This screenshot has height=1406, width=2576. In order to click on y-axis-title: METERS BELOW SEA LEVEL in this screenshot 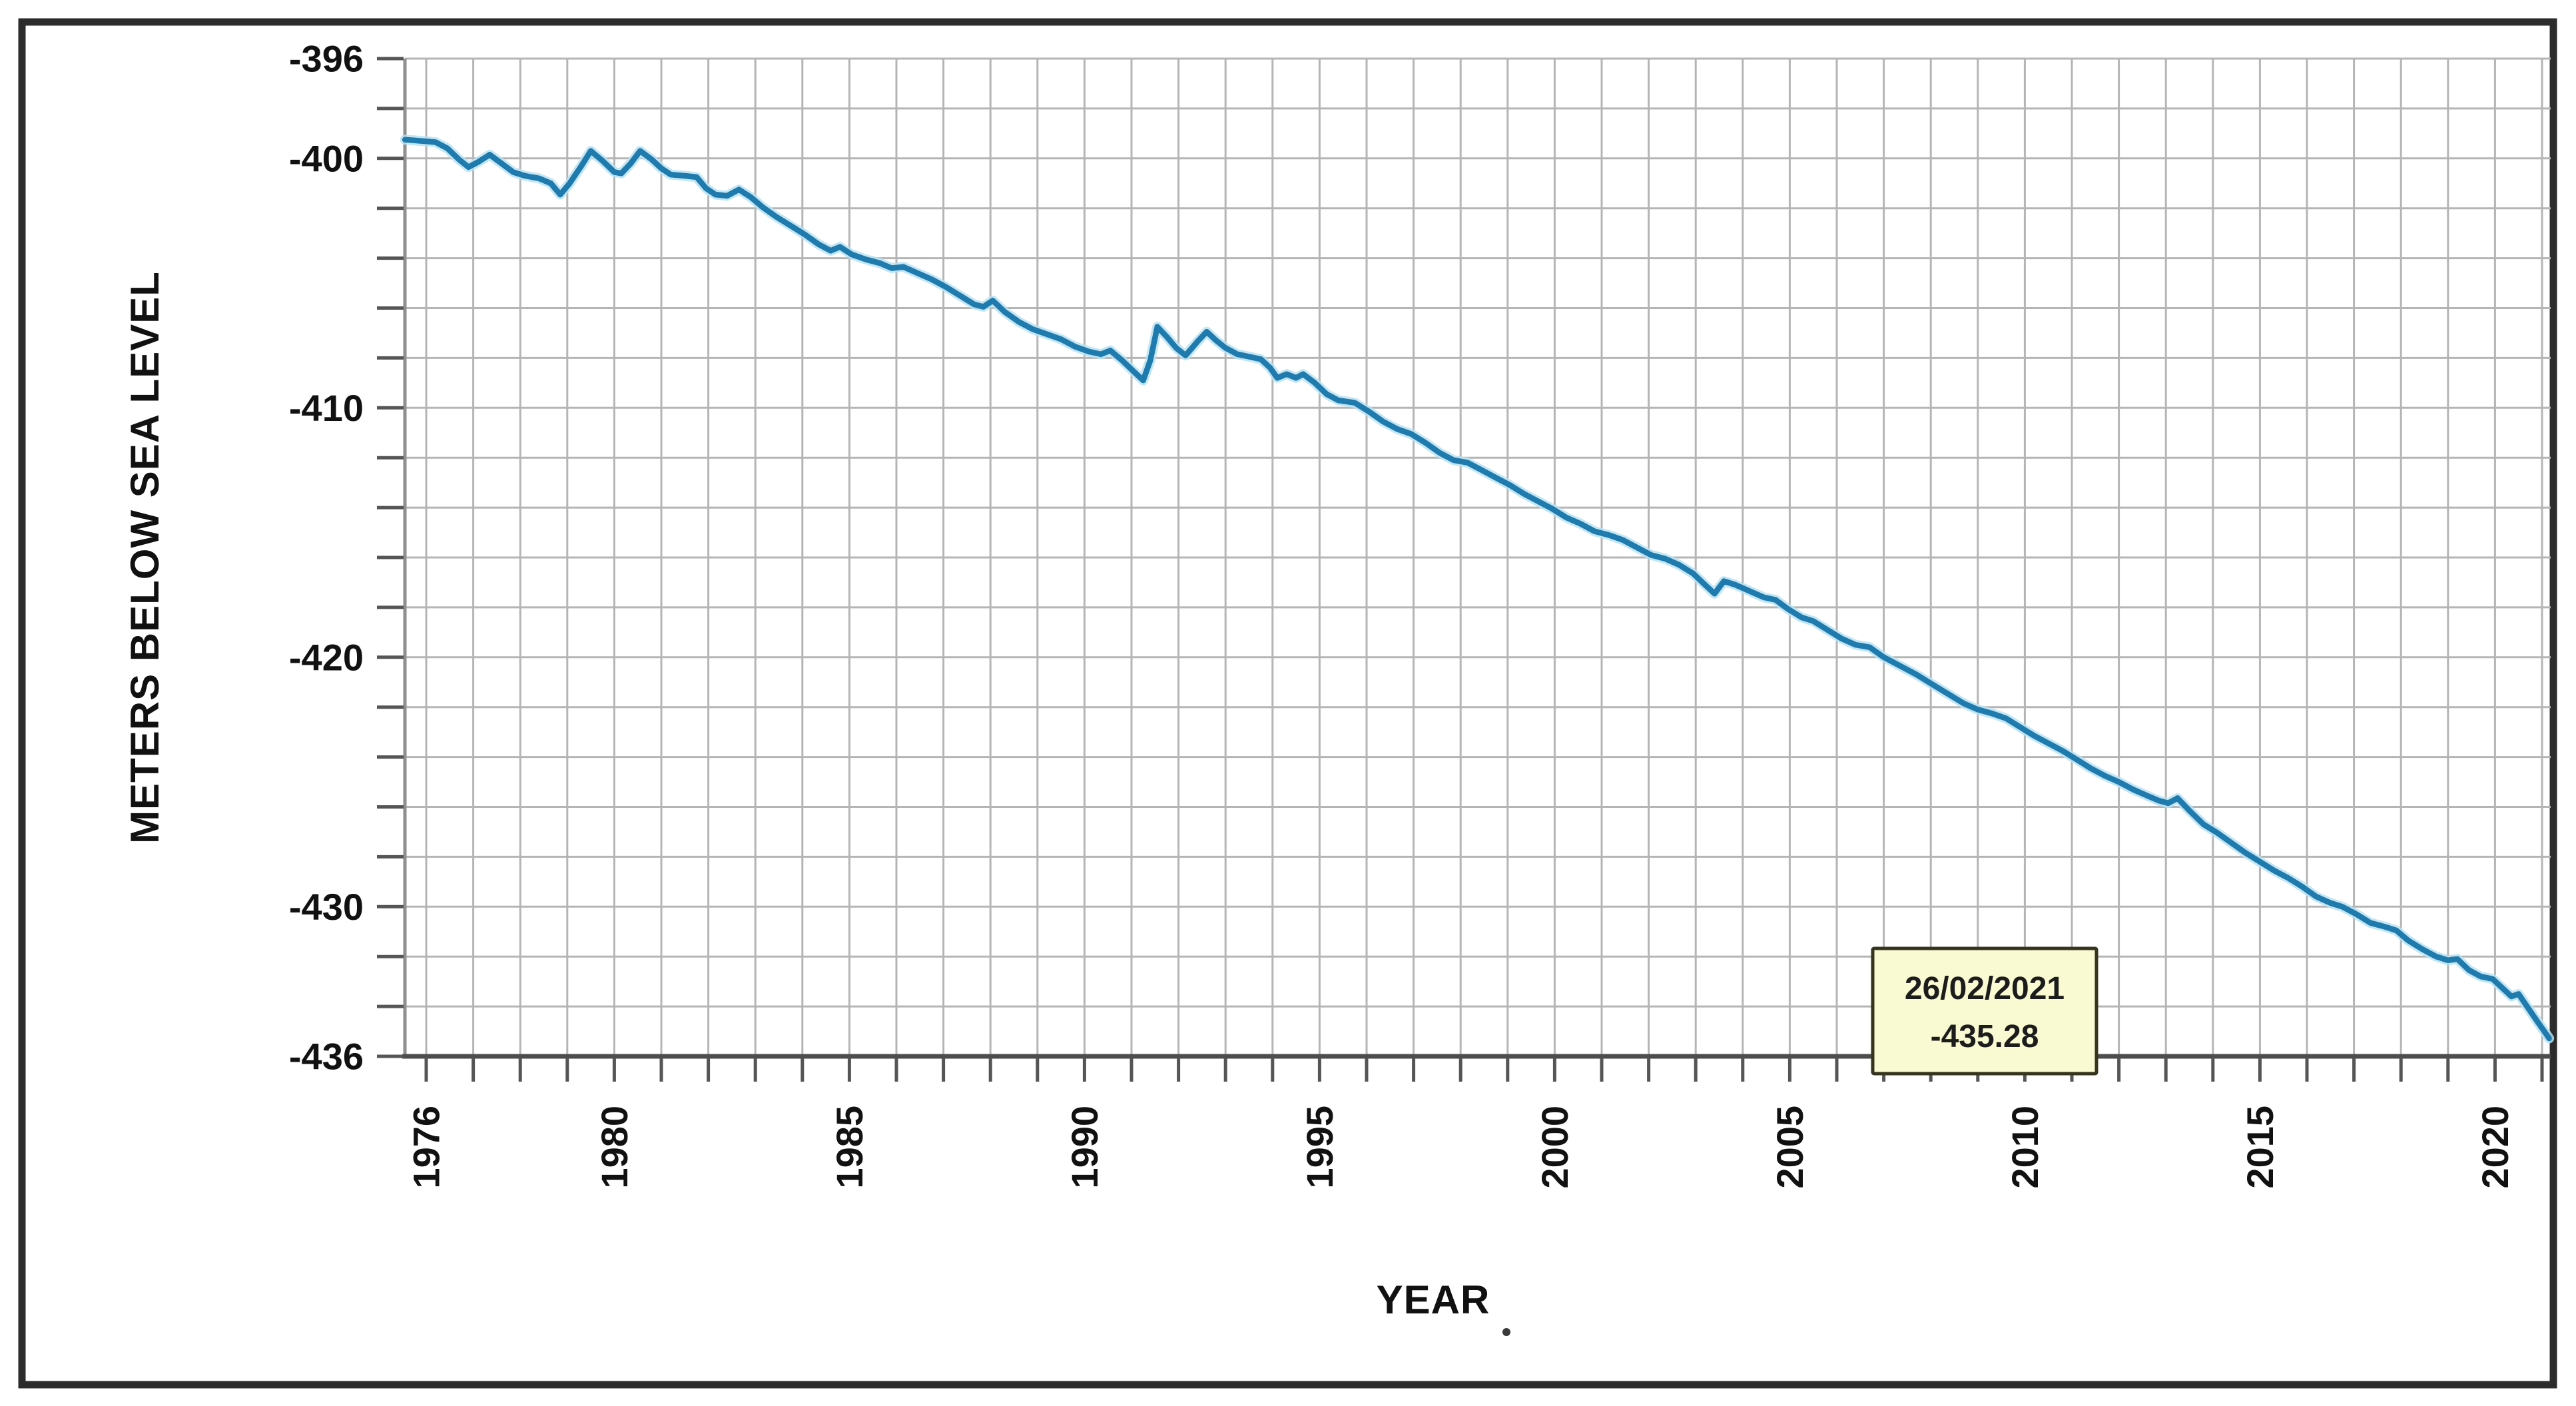, I will do `click(145, 557)`.